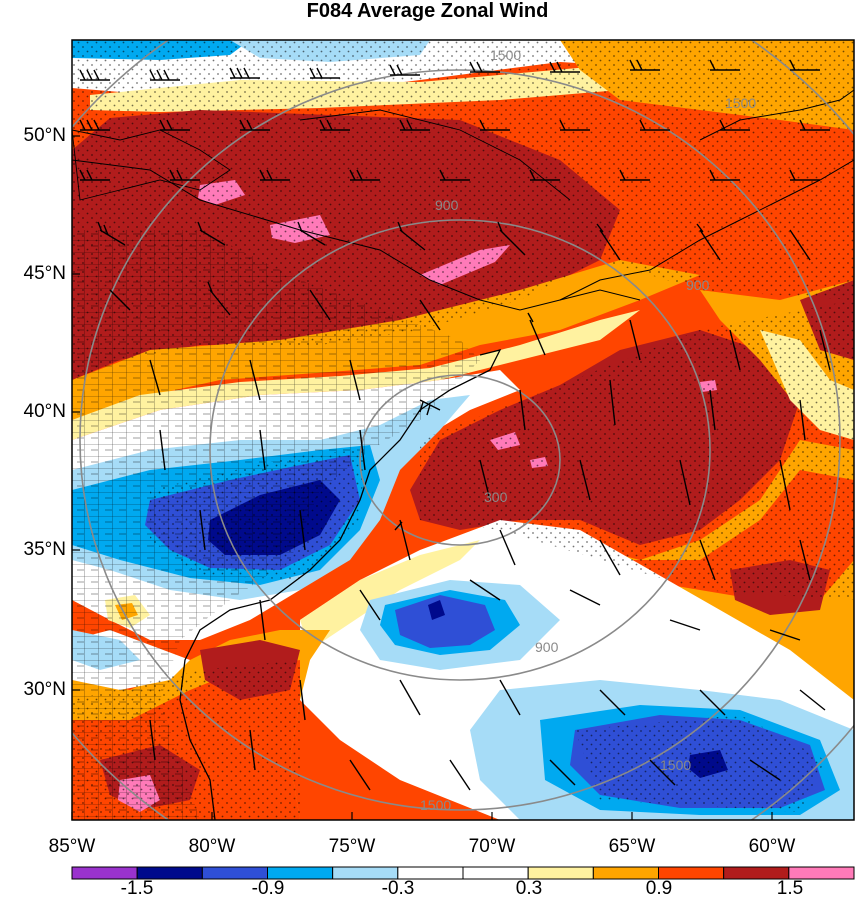  What do you see at coordinates (700, 763) in the screenshot?
I see `stipple-south-blue` at bounding box center [700, 763].